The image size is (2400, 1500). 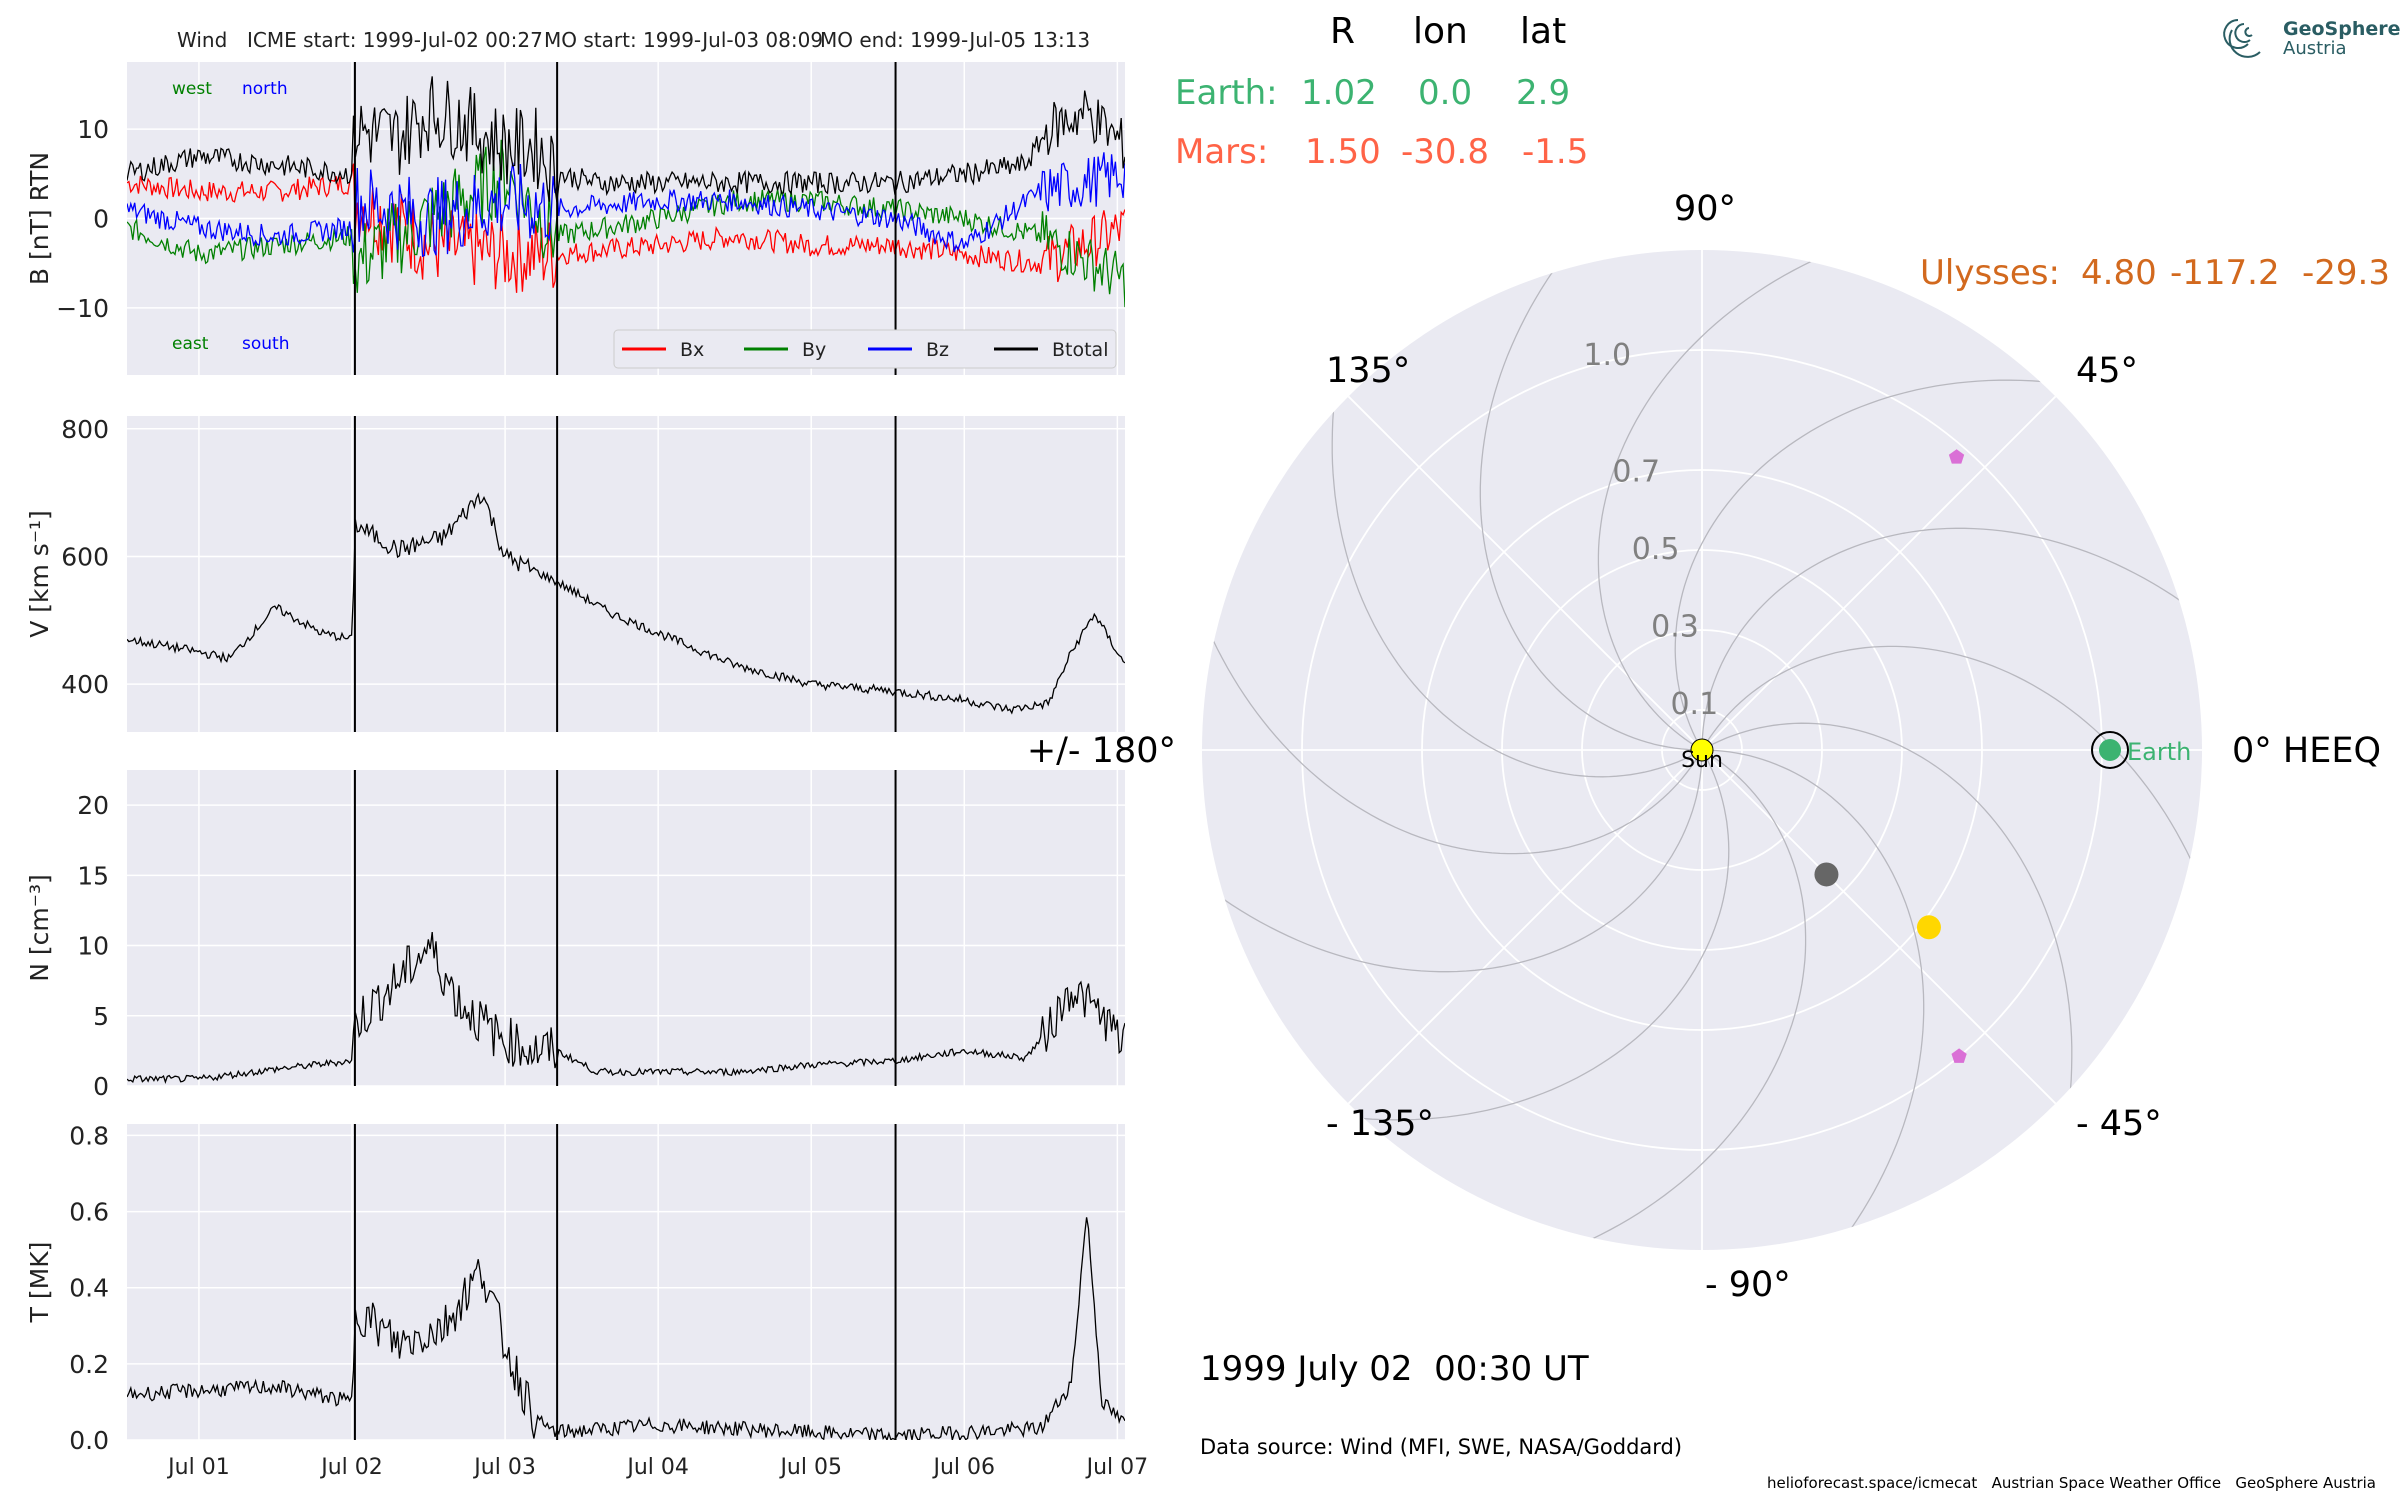 I want to click on r-tick-label: 1.0, so click(x=1607, y=355).